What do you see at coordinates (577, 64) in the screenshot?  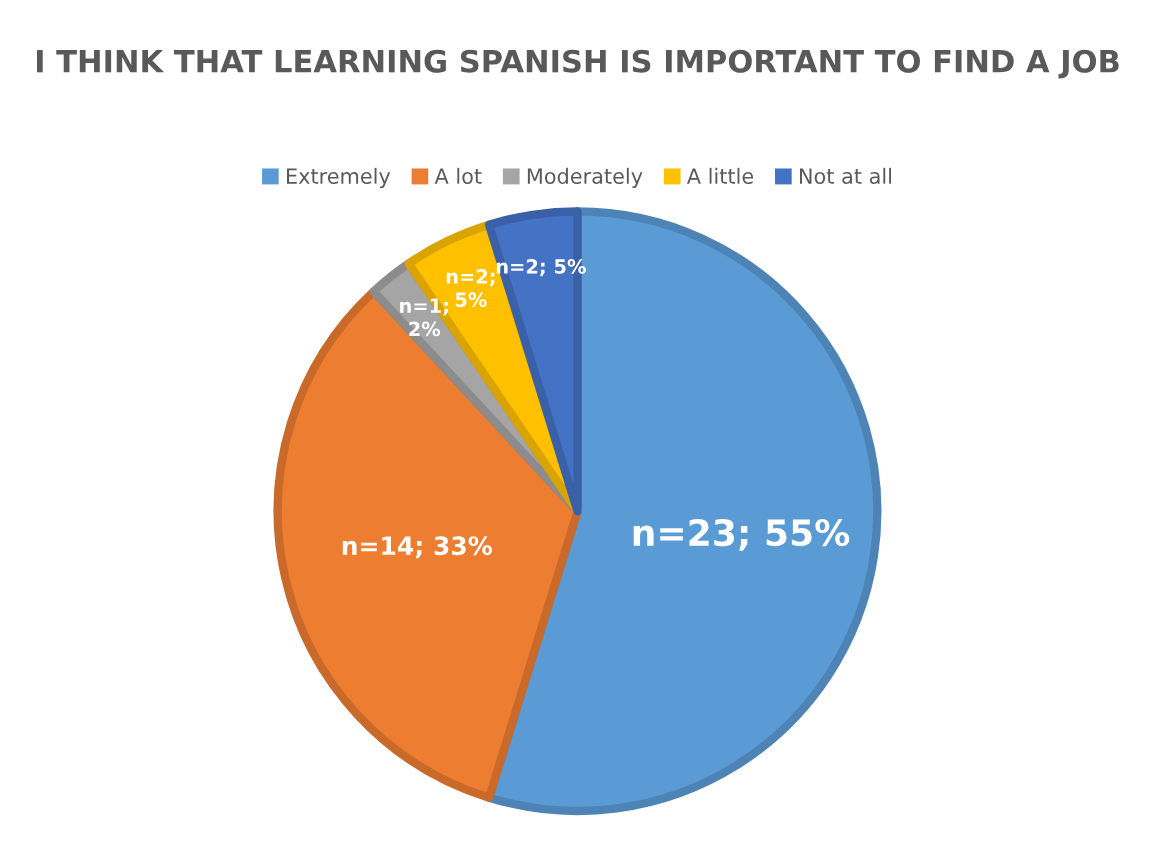 I see `chart-title: I THINK THAT LEARNING SPANISH IS IMPORTANT TO FIND A JOB` at bounding box center [577, 64].